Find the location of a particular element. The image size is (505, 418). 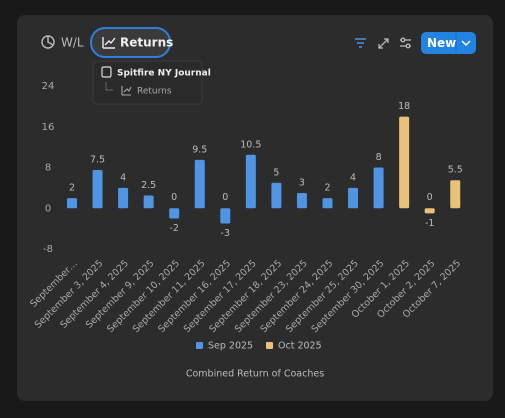

wl-tab: W/L is located at coordinates (62, 42).